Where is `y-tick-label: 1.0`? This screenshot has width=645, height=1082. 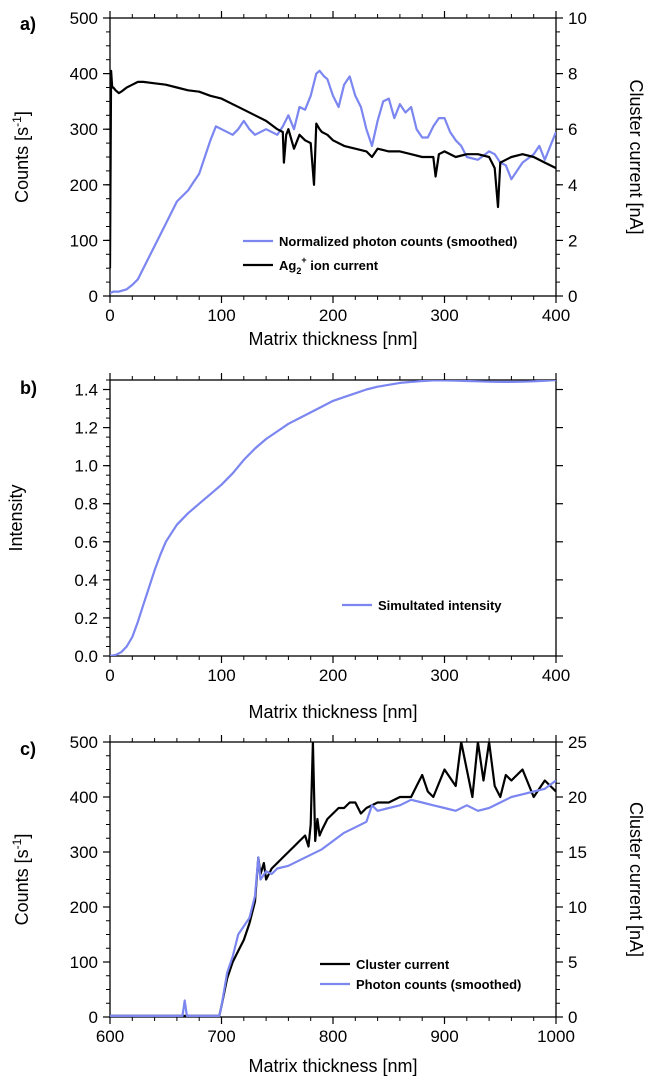 y-tick-label: 1.0 is located at coordinates (86, 466).